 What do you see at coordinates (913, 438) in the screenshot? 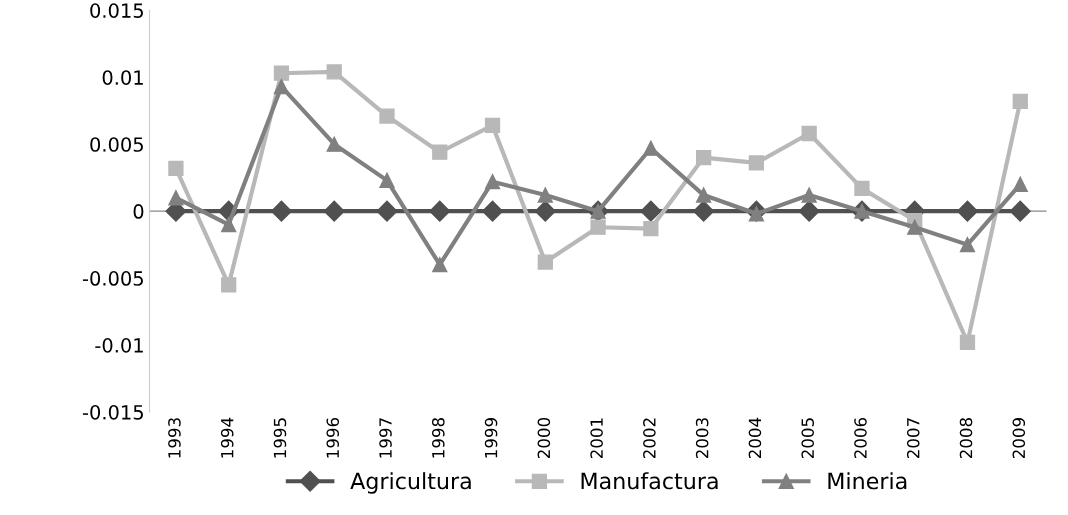
I see `x-tick-label: 2007` at bounding box center [913, 438].